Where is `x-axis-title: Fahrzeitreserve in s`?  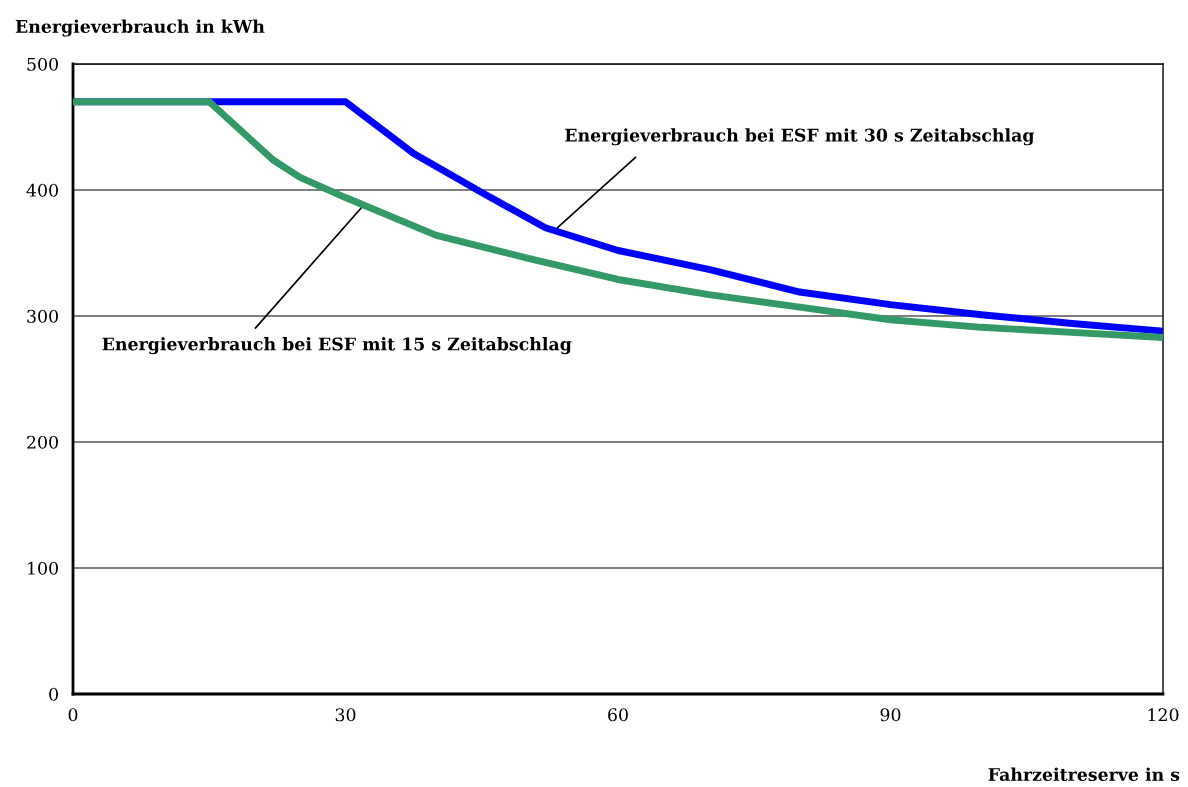 x-axis-title: Fahrzeitreserve in s is located at coordinates (1084, 774).